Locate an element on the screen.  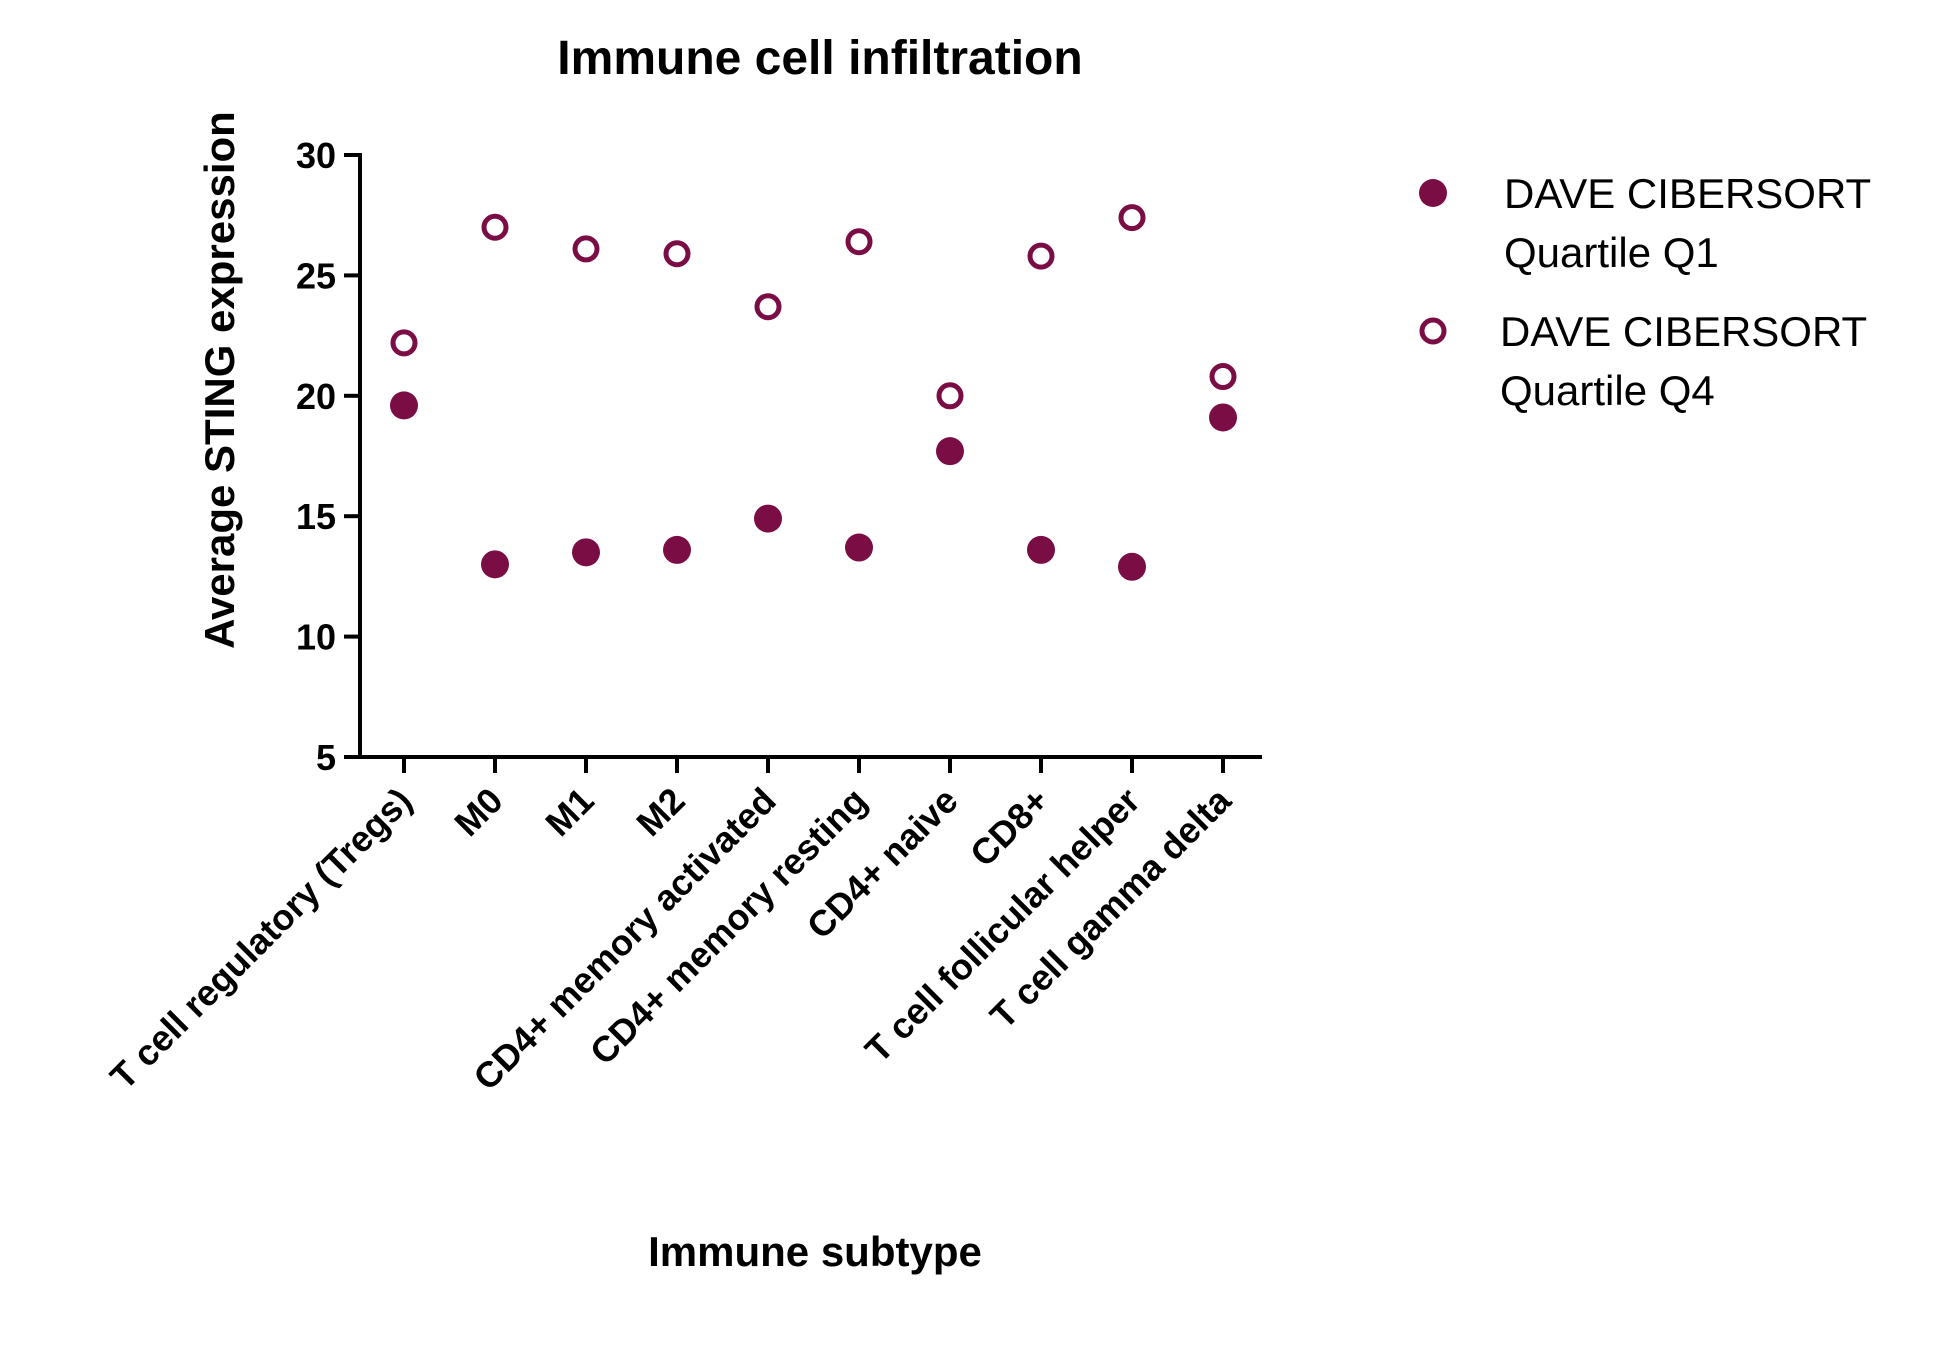
x-tick-label: M2 is located at coordinates (660, 812).